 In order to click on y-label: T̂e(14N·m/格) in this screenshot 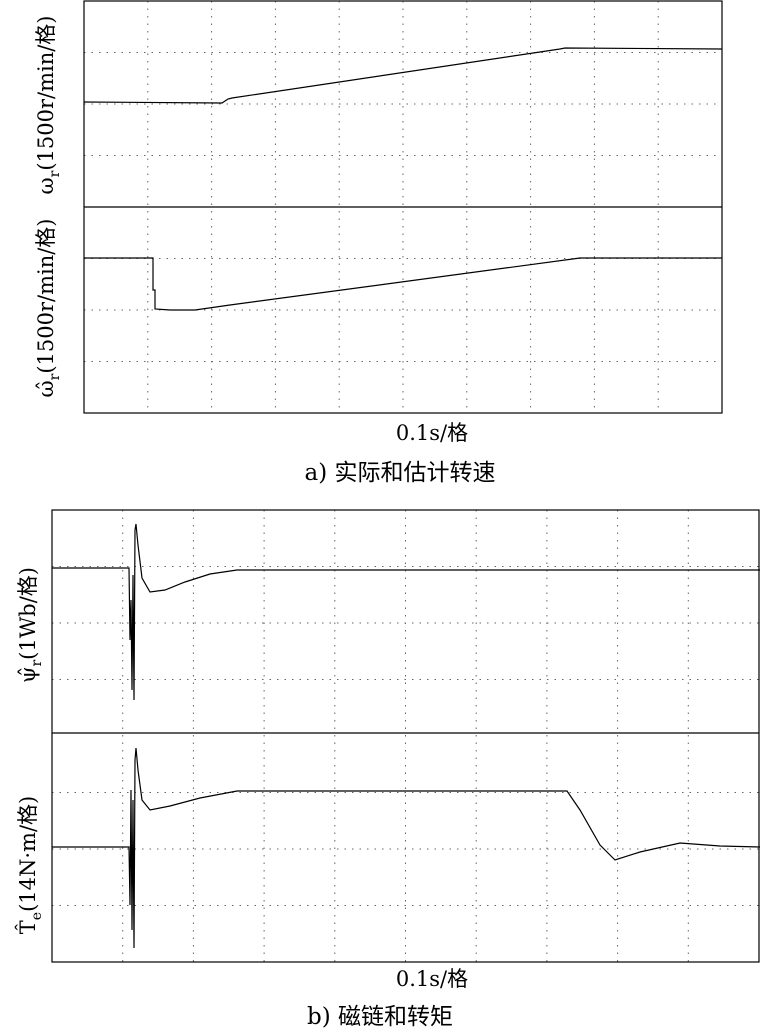, I will do `click(30, 865)`.